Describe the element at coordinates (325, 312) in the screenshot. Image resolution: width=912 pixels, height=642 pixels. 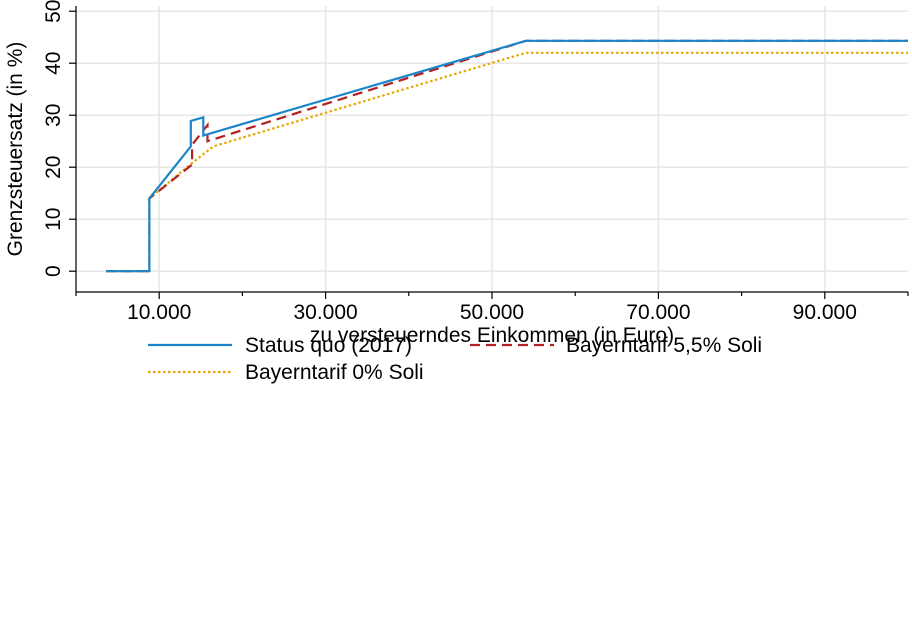
I see `x-tick-label: 30.000` at that location.